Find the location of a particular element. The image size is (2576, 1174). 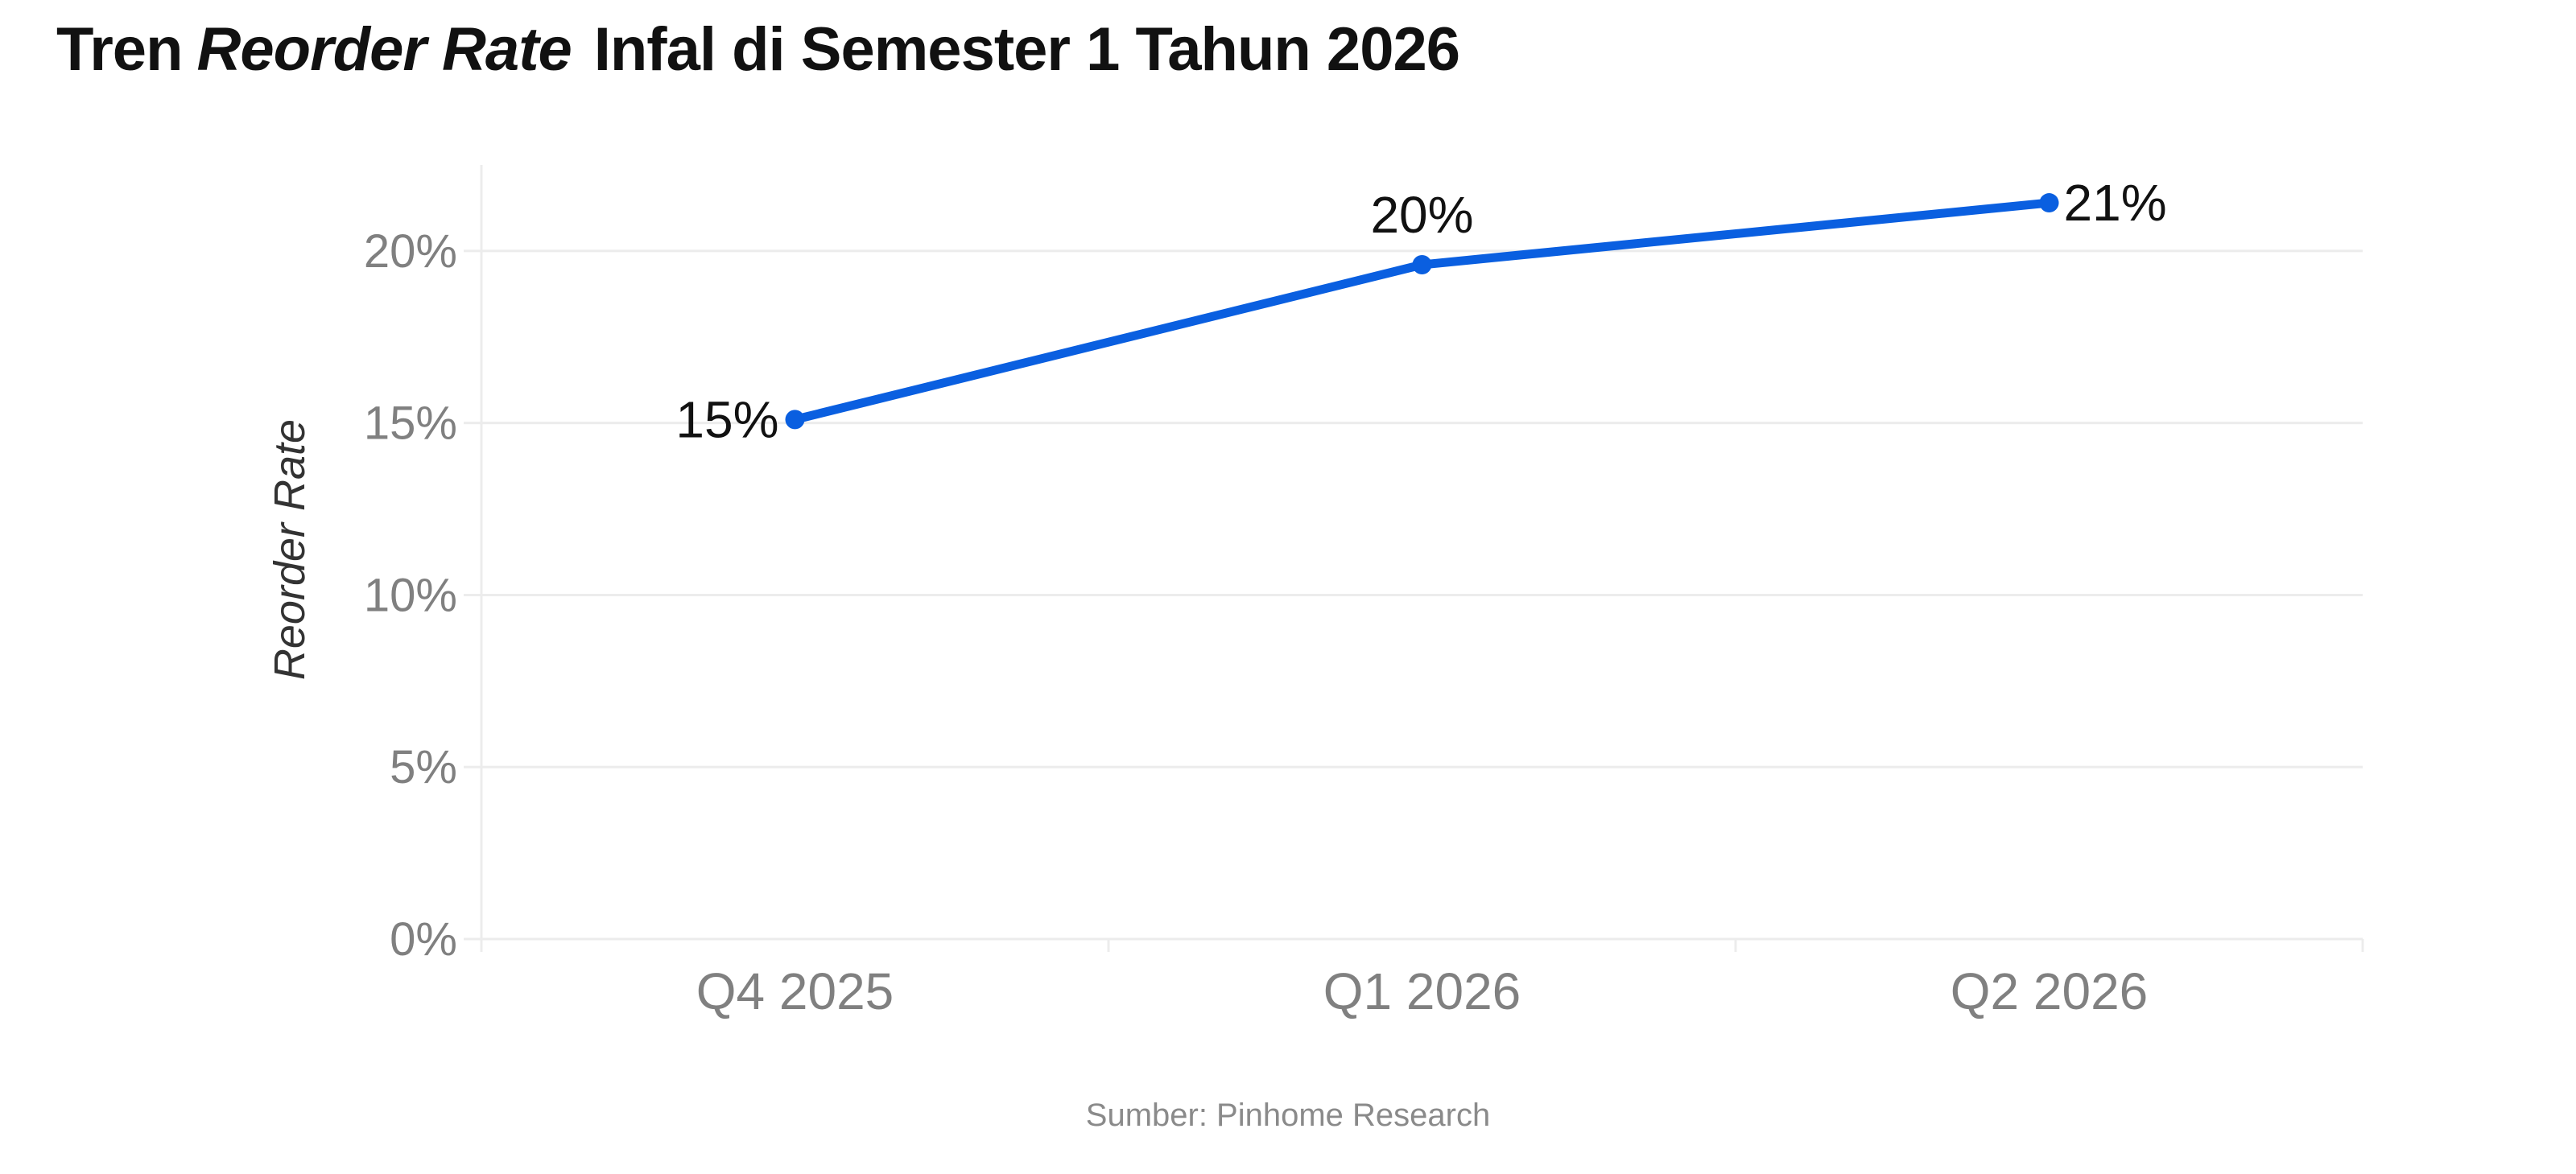

series is located at coordinates (1422, 311).